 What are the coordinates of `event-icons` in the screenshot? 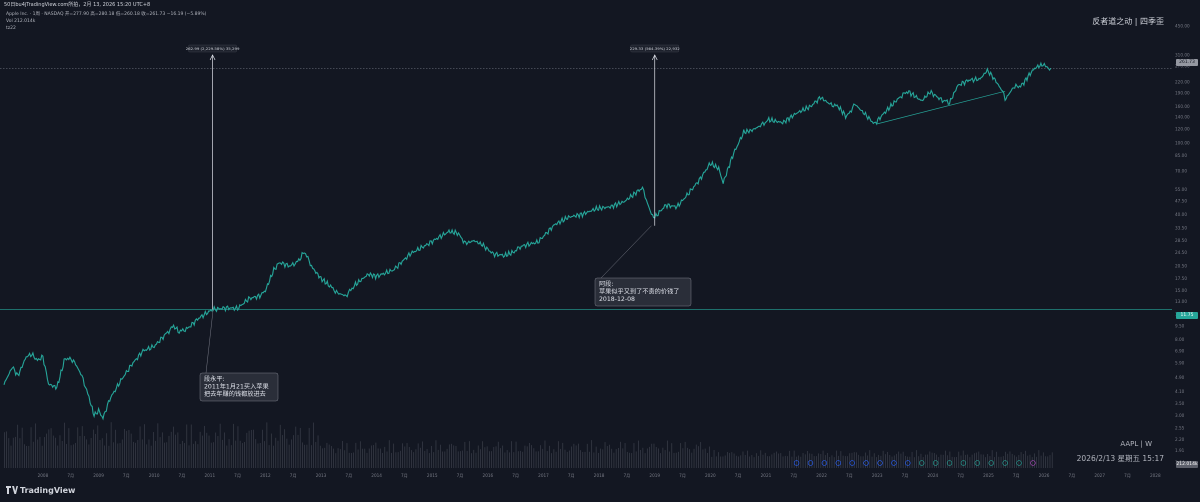 It's located at (914, 463).